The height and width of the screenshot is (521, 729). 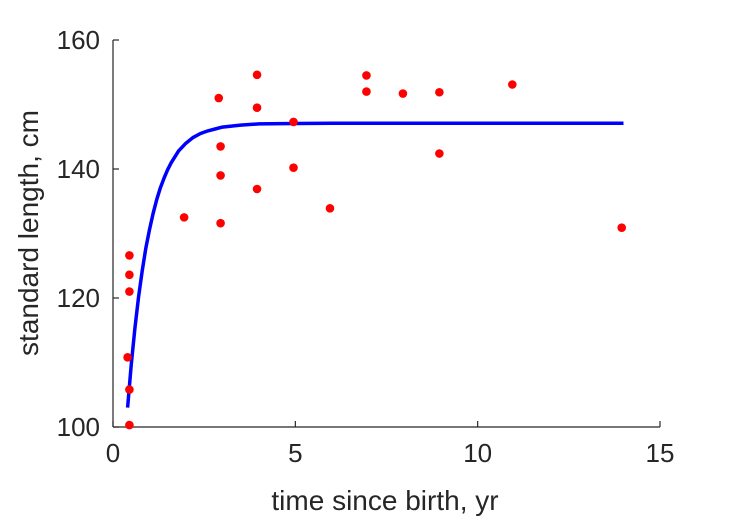 What do you see at coordinates (78, 298) in the screenshot?
I see `y-tick-label: 120` at bounding box center [78, 298].